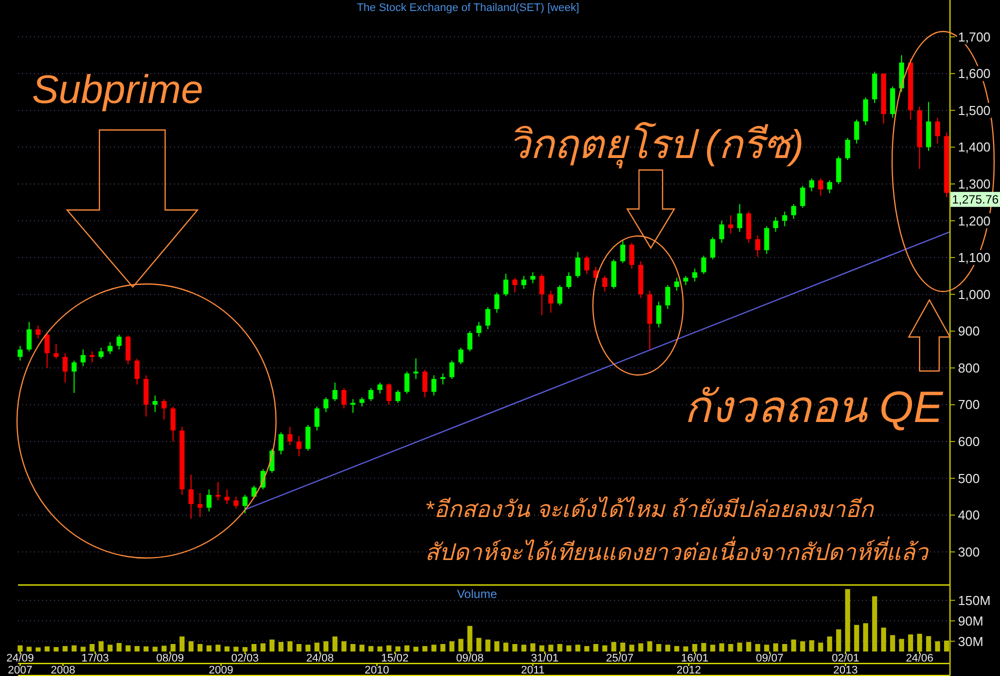 The image size is (1000, 676). I want to click on annotation: วิกฤตยุโรป (กรีซ), so click(656, 145).